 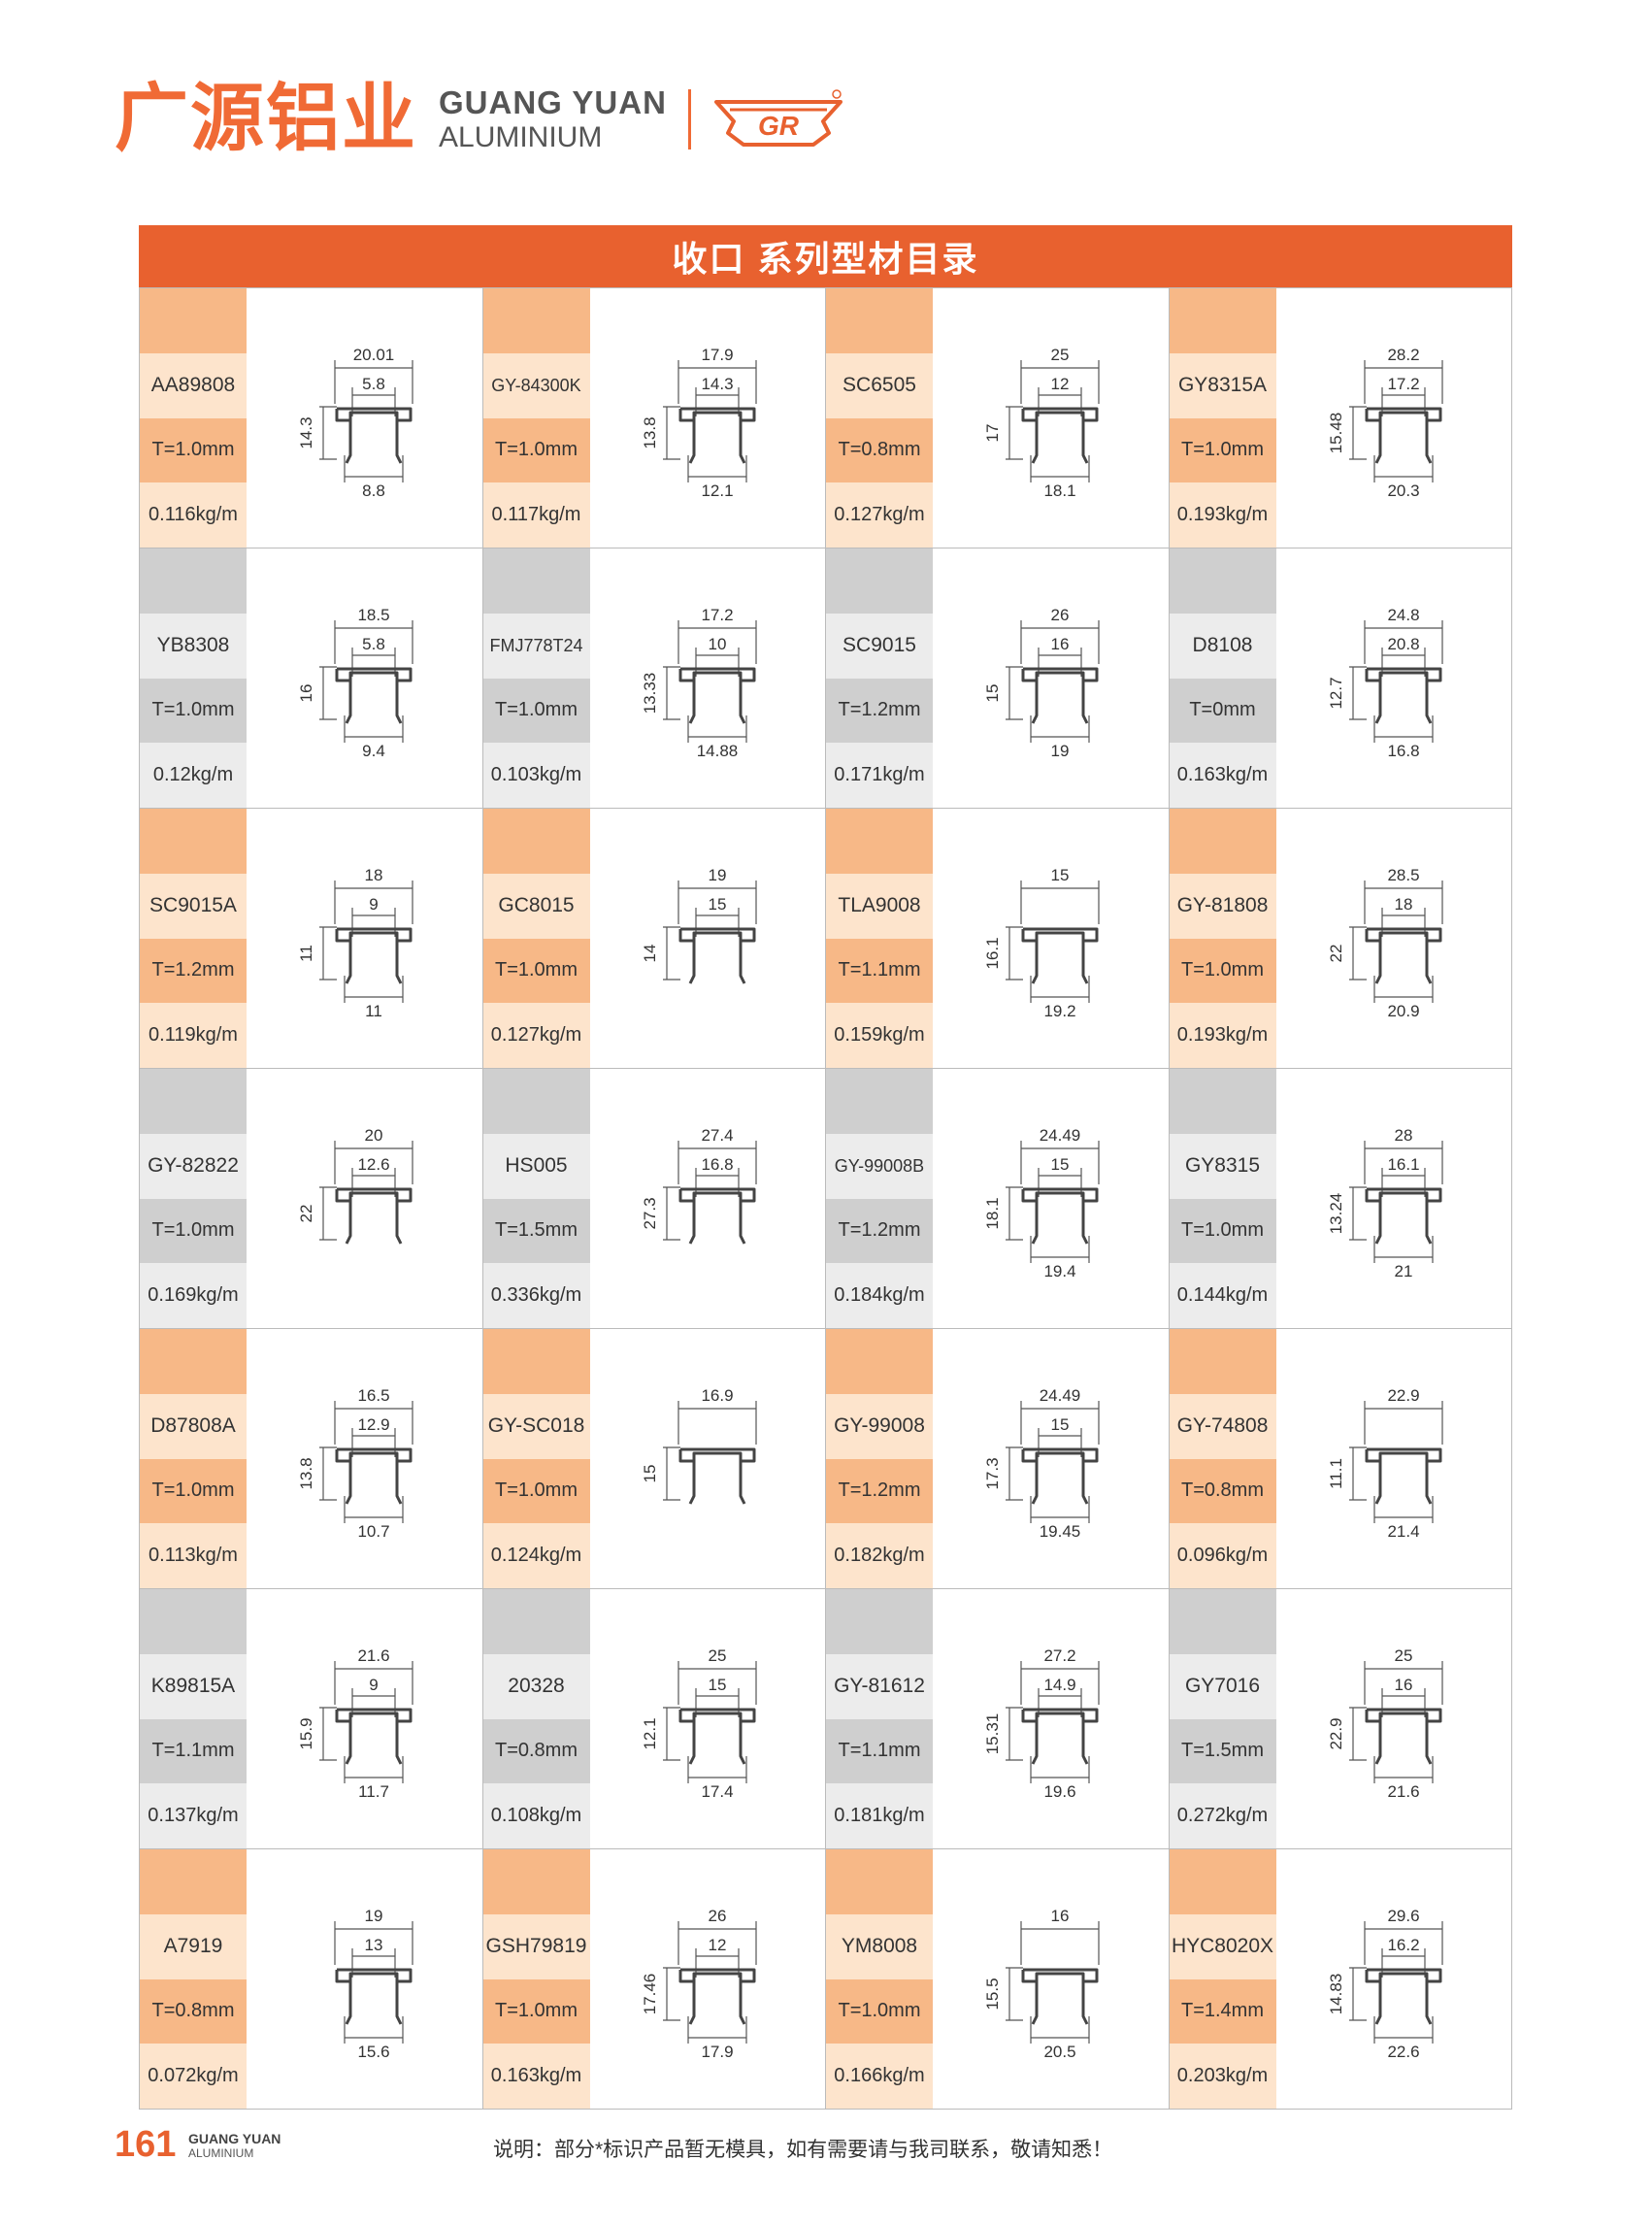 What do you see at coordinates (374, 644) in the screenshot?
I see `dim-mid-width: 5.8` at bounding box center [374, 644].